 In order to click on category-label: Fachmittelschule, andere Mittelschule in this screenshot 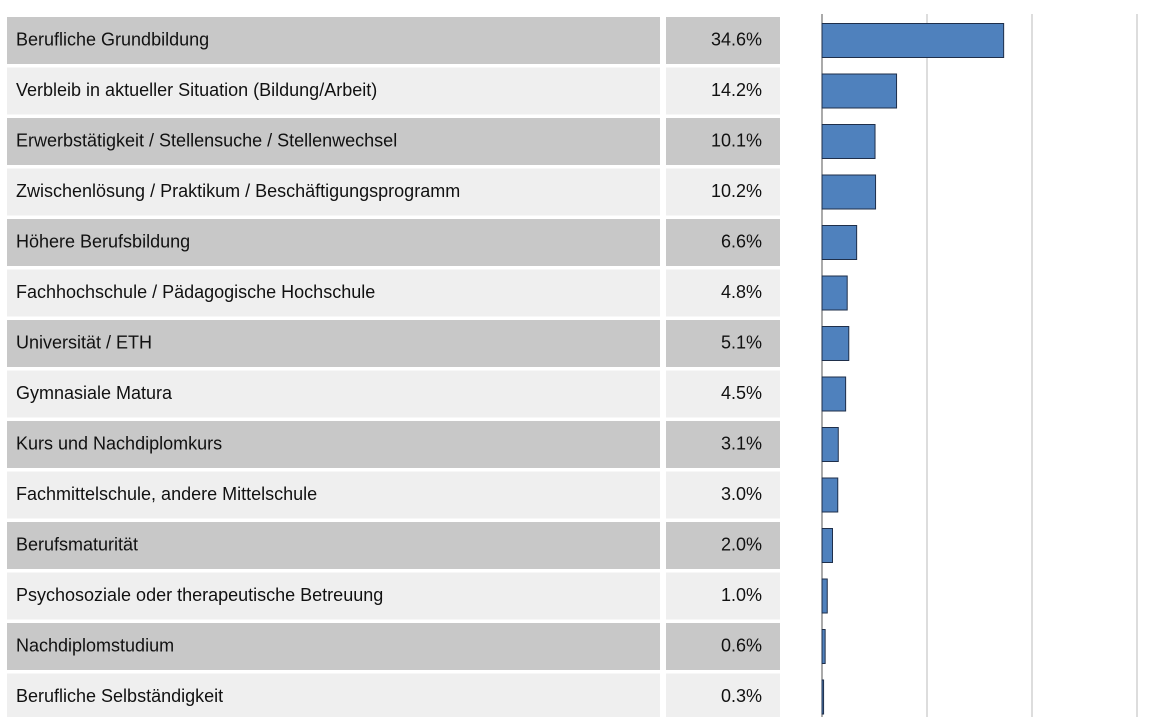, I will do `click(166, 494)`.